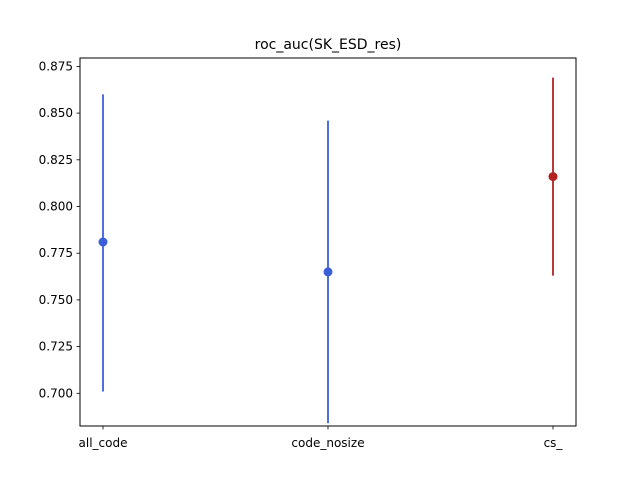 This screenshot has height=480, width=640. I want to click on x-tick-label: cs_, so click(554, 443).